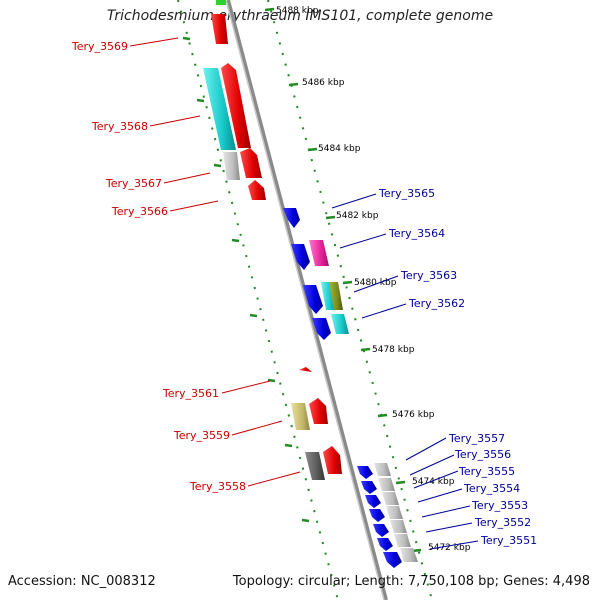 The height and width of the screenshot is (600, 600). What do you see at coordinates (365, 472) in the screenshot?
I see `gene-tery-3557-blue` at bounding box center [365, 472].